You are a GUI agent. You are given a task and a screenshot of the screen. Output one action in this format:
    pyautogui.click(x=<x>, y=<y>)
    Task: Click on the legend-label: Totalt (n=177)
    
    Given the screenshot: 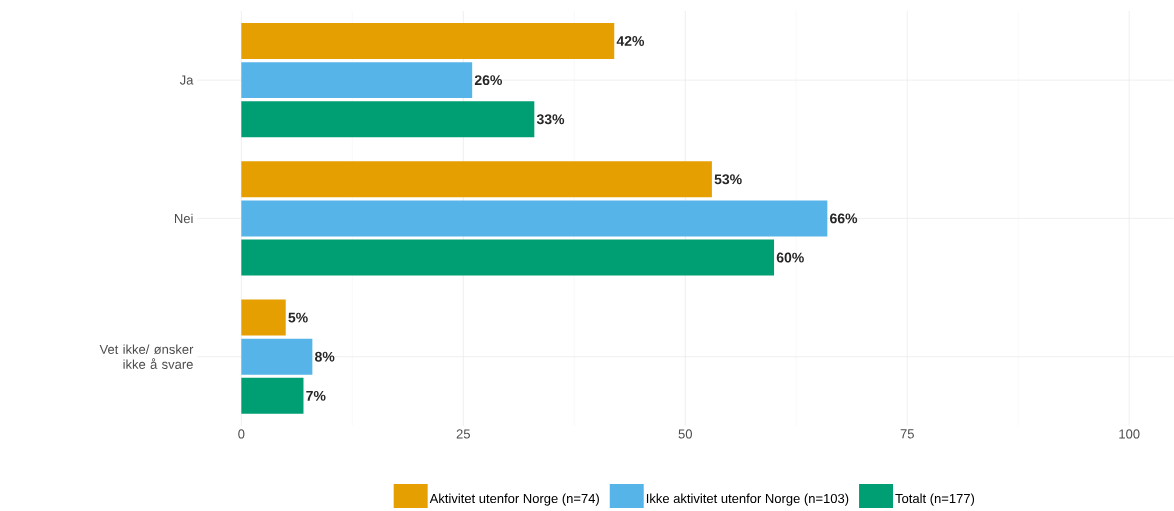 What is the action you would take?
    pyautogui.click(x=935, y=499)
    